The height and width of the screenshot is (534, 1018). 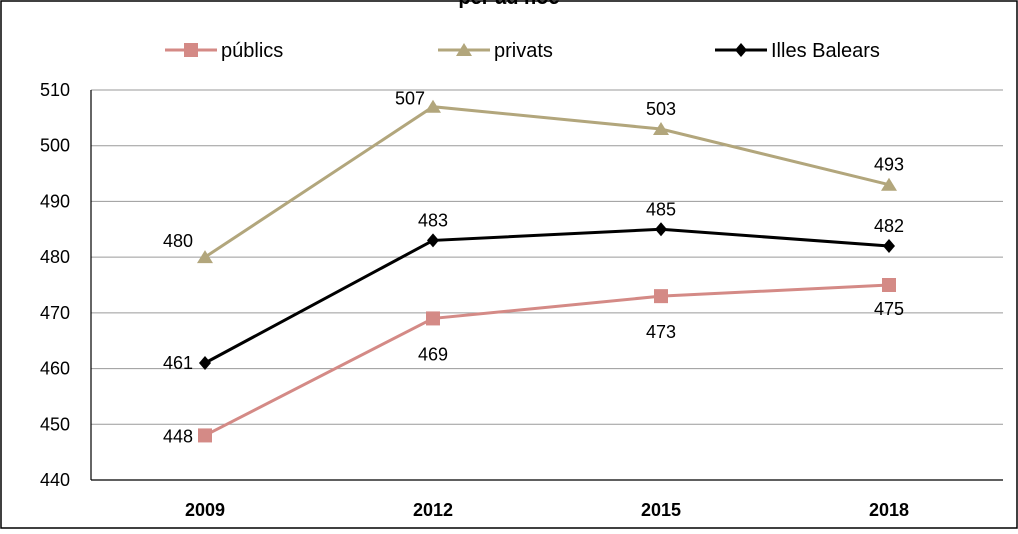 I want to click on data-label: 480, so click(x=178, y=241).